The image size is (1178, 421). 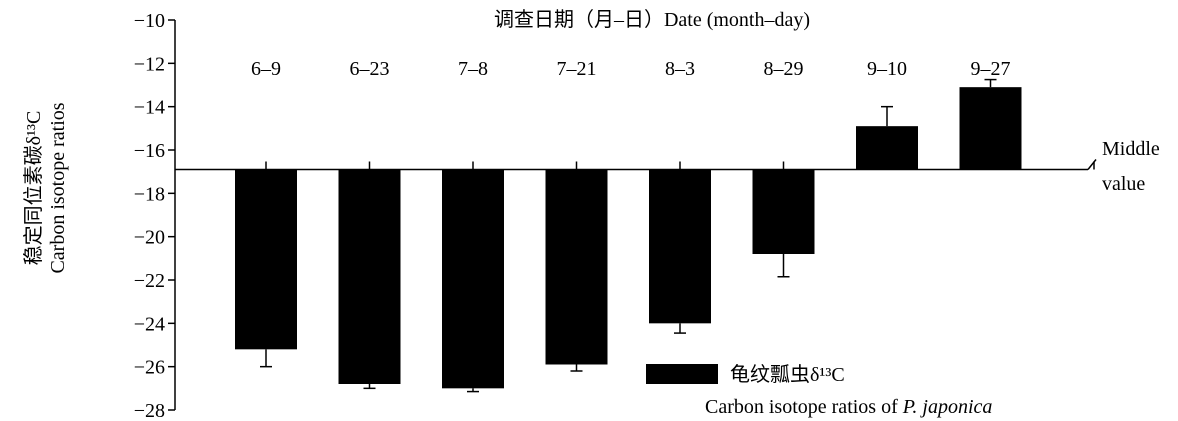 What do you see at coordinates (947, 407) in the screenshot?
I see `legend-label-en-species: P. japonica` at bounding box center [947, 407].